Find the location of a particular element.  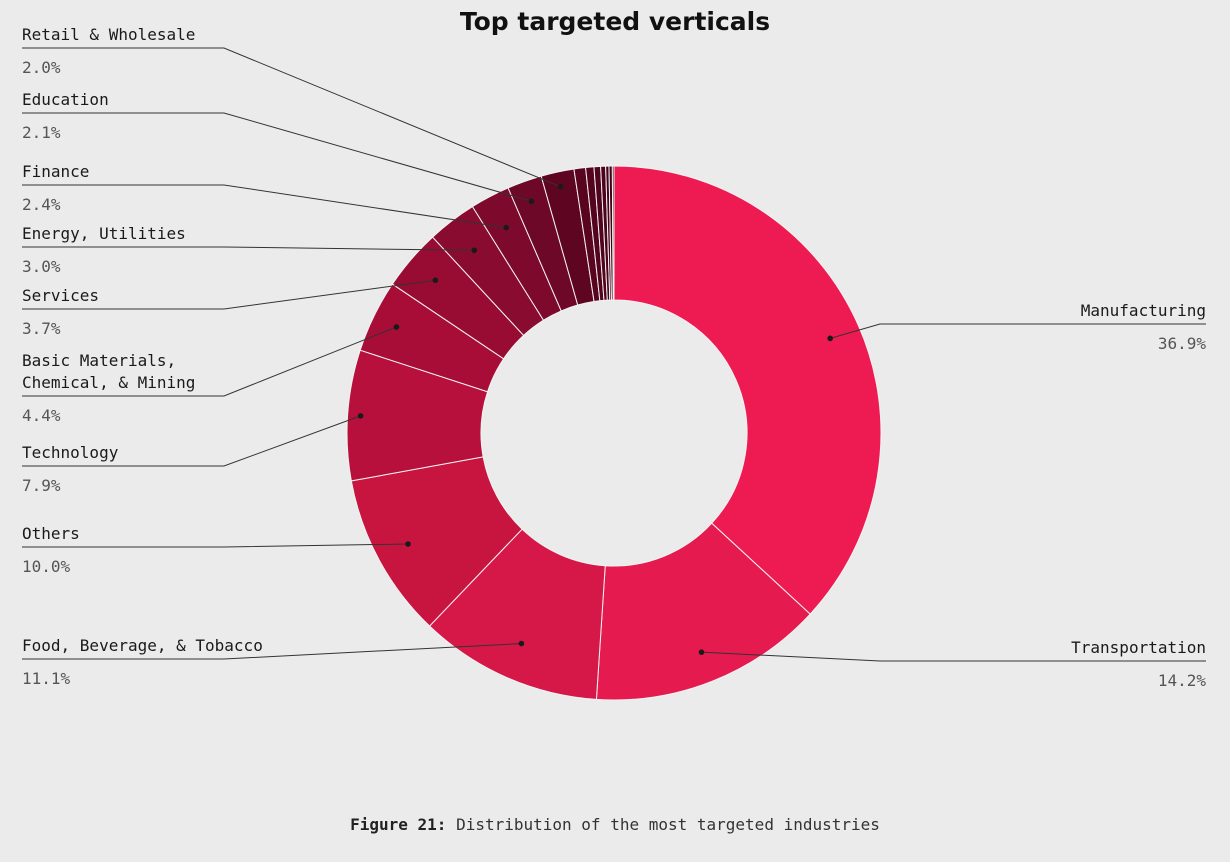

leader-line-manufacturing is located at coordinates (1018, 331).